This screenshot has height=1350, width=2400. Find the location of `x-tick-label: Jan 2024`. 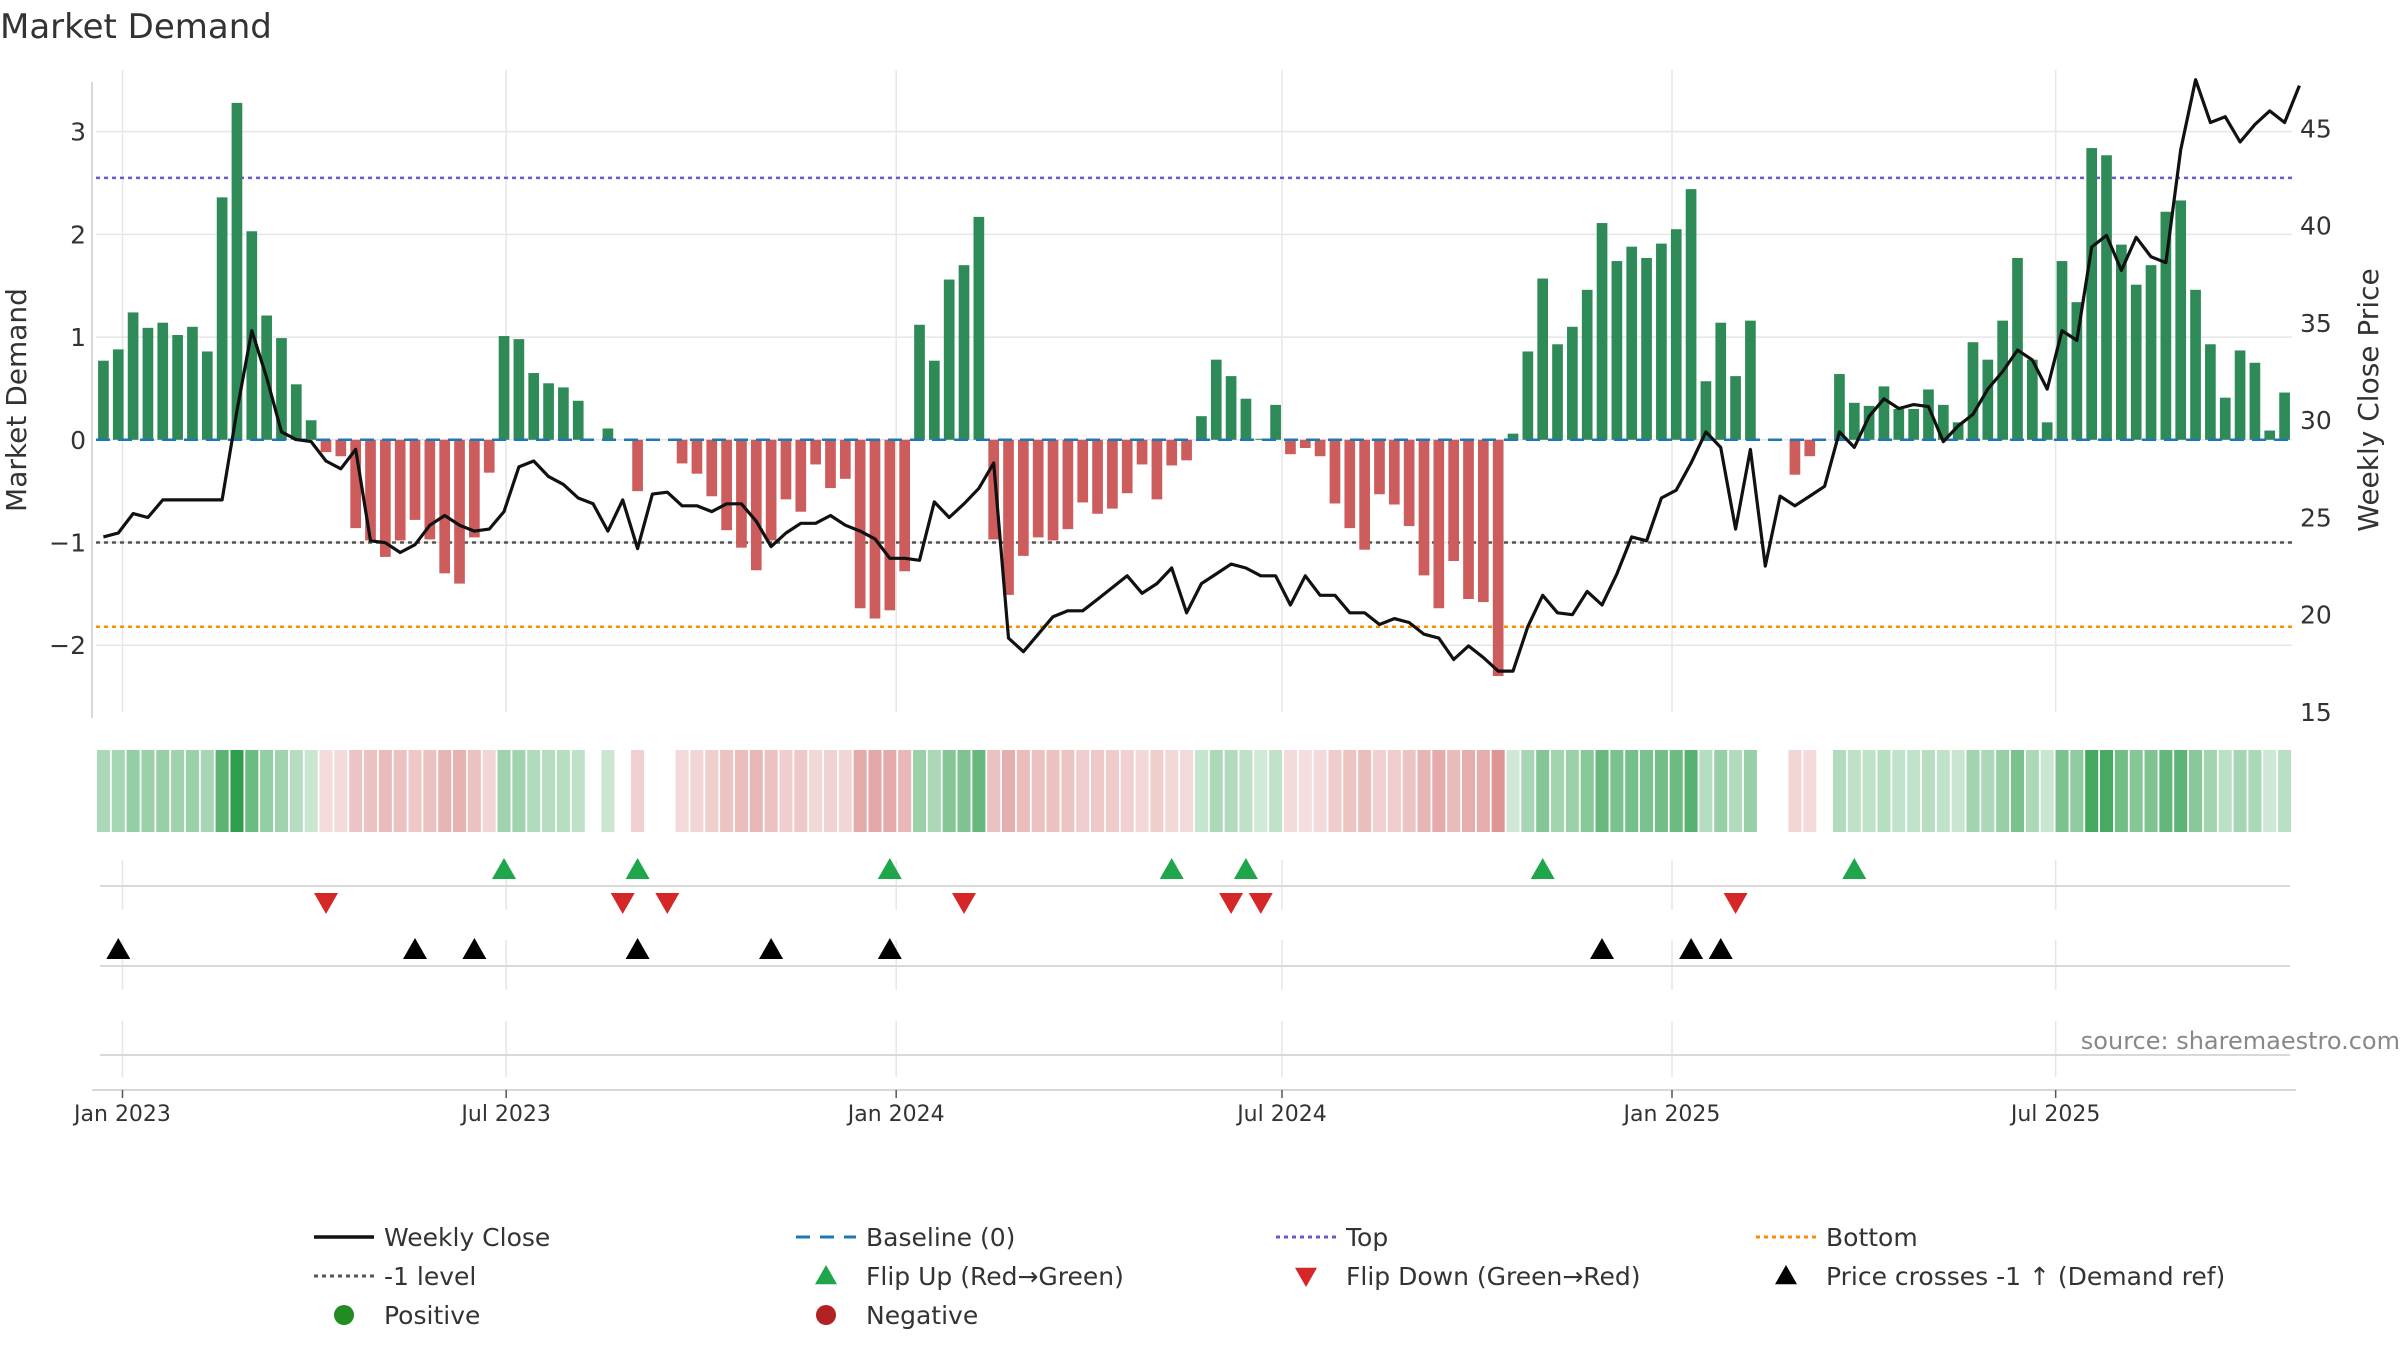

x-tick-label: Jan 2024 is located at coordinates (895, 1114).